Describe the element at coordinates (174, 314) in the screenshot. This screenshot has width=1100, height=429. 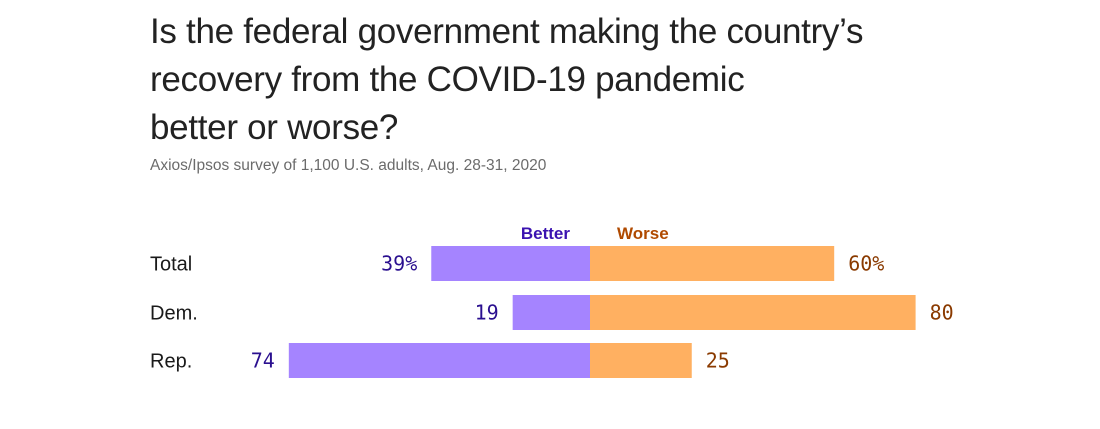
I see `category-label: Dem.` at that location.